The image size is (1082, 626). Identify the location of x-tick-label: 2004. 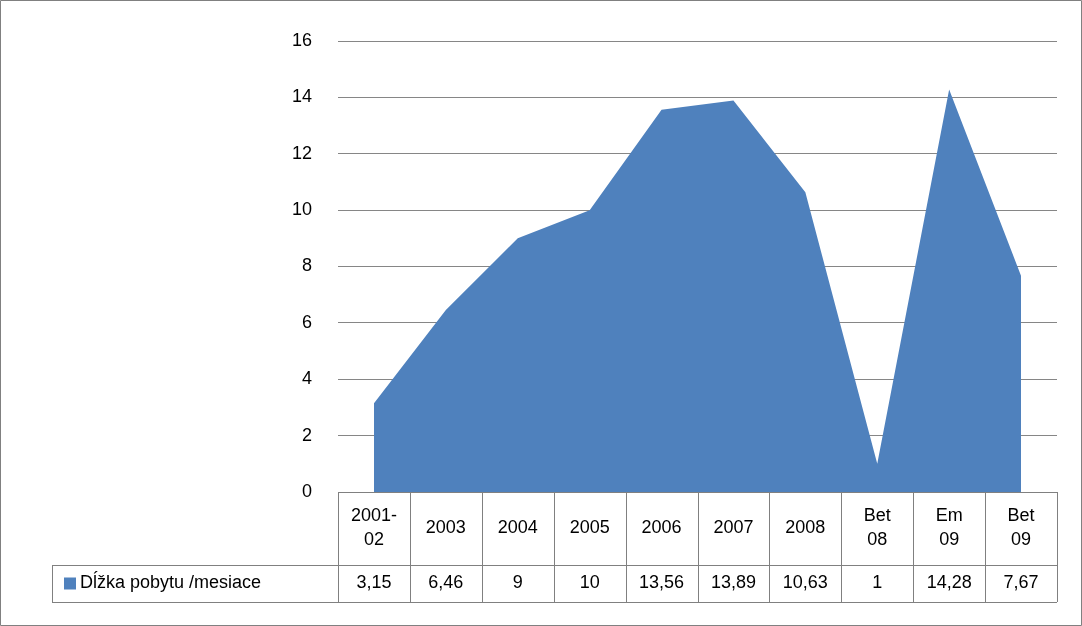
(517, 527).